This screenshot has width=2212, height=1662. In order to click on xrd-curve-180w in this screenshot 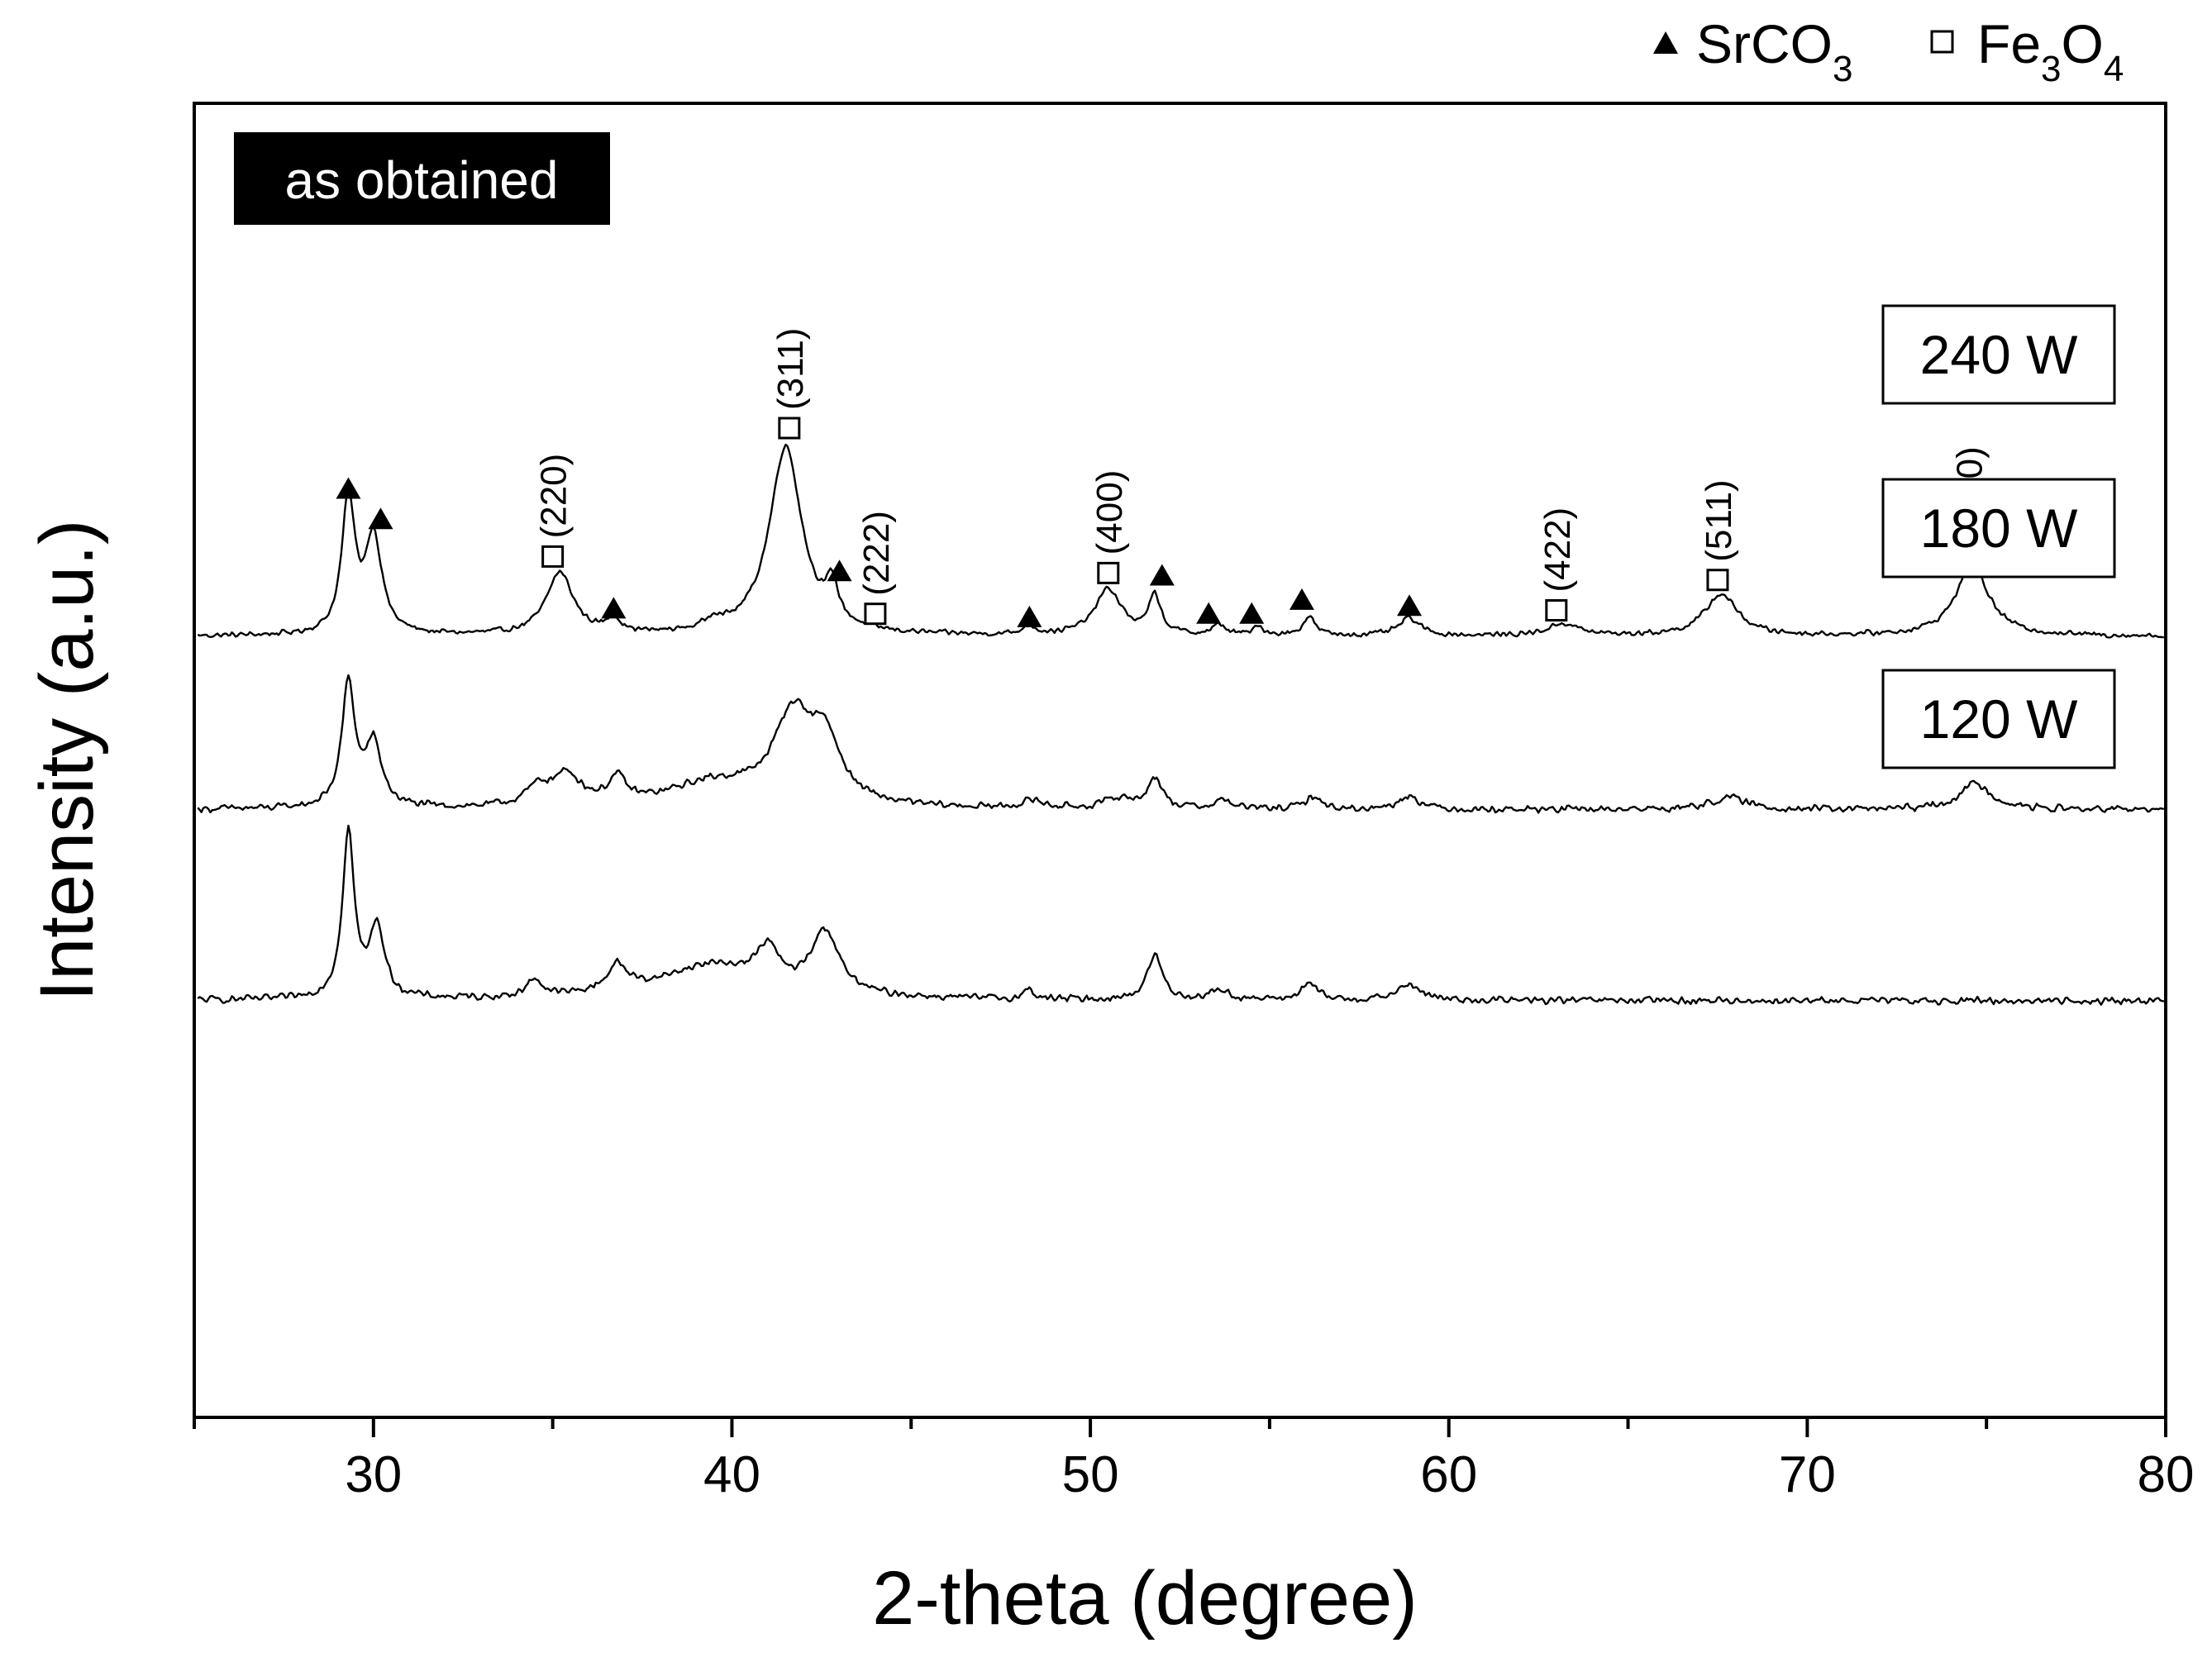, I will do `click(1181, 744)`.